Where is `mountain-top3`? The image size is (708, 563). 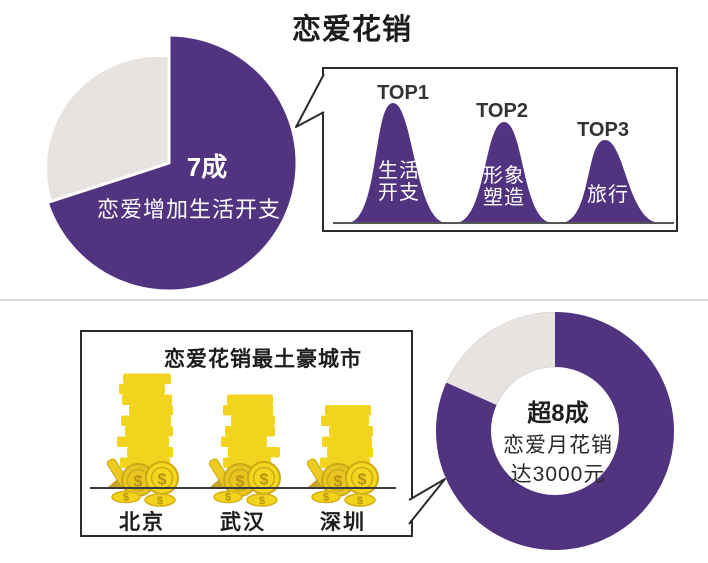 mountain-top3 is located at coordinates (610, 181).